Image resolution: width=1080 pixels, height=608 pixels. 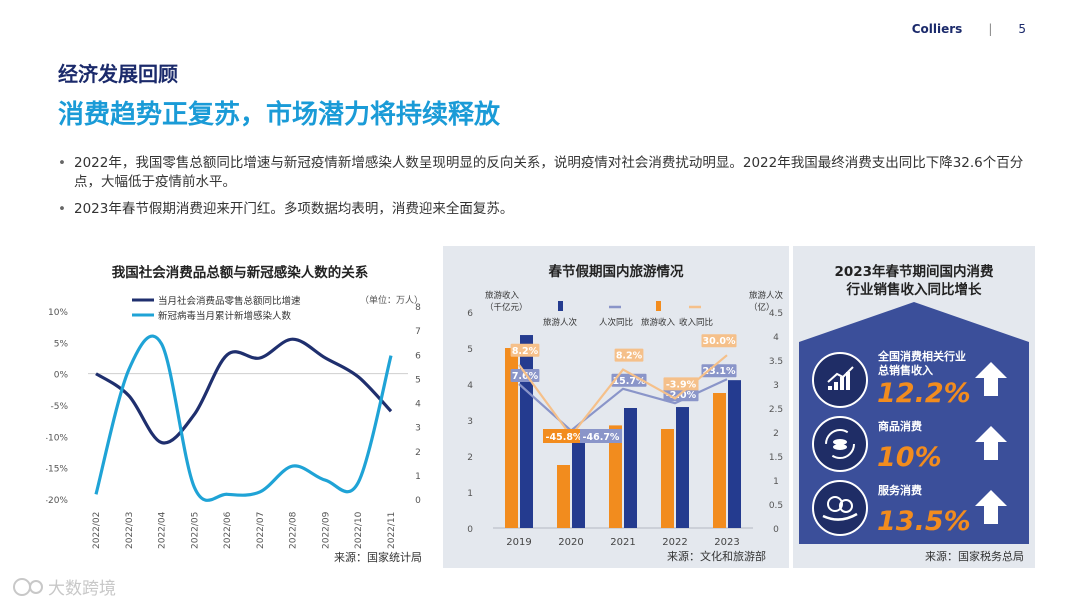 What do you see at coordinates (279, 115) in the screenshot?
I see `page-headline: 消费趋势正复苏，市场潜力将持续释放` at bounding box center [279, 115].